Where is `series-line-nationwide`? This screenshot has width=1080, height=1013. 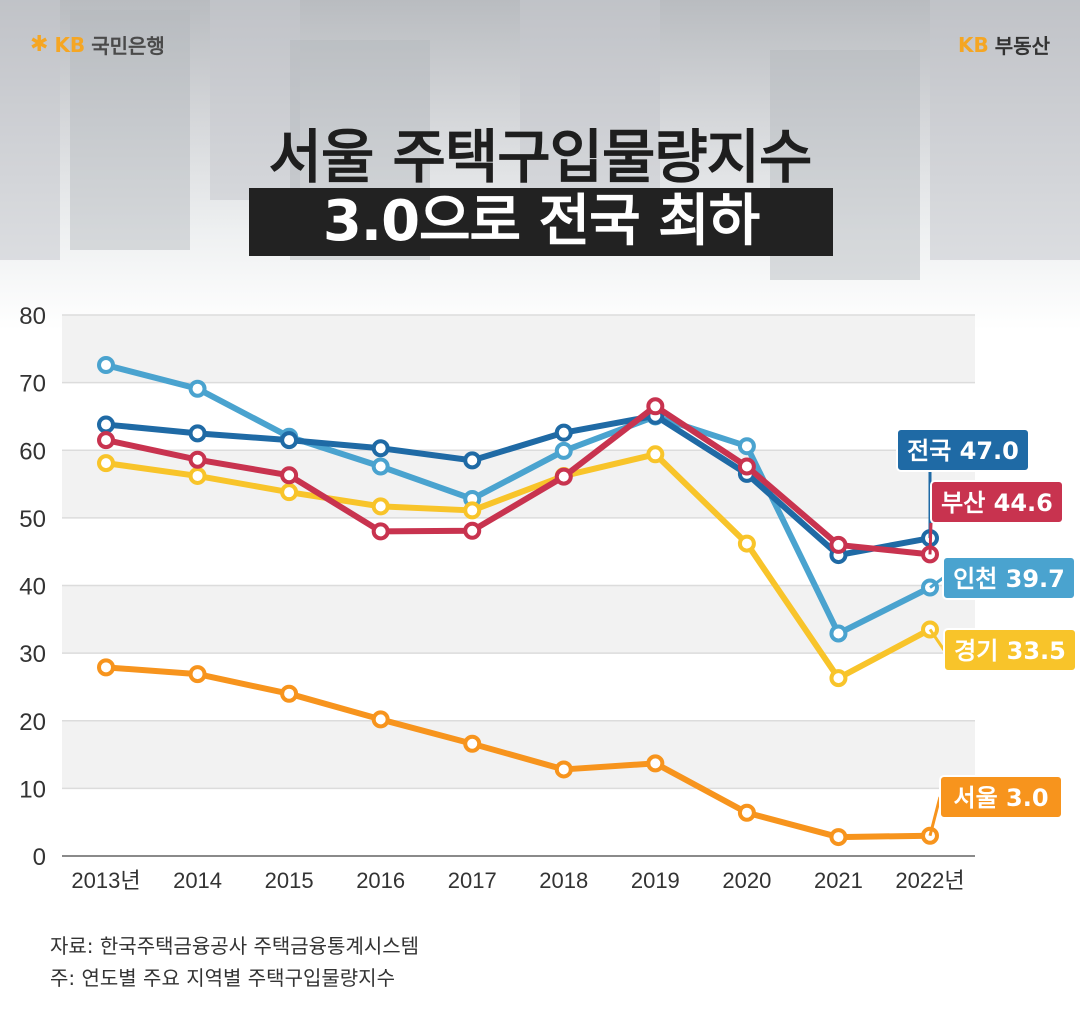 series-line-nationwide is located at coordinates (518, 485).